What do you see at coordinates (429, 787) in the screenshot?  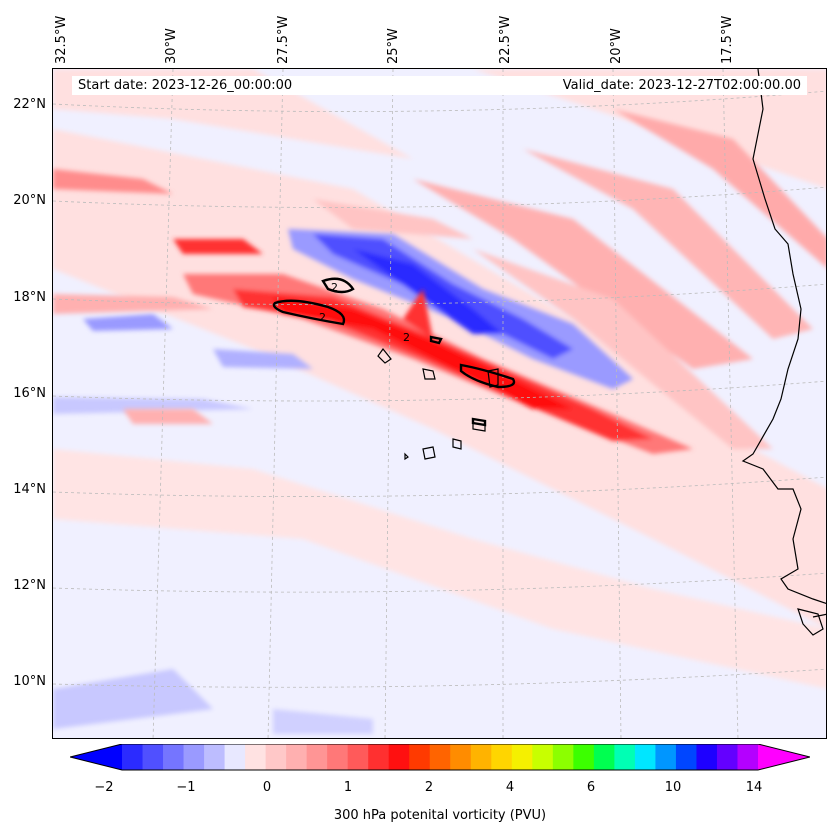 I see `colorbar-tick-label: 2` at bounding box center [429, 787].